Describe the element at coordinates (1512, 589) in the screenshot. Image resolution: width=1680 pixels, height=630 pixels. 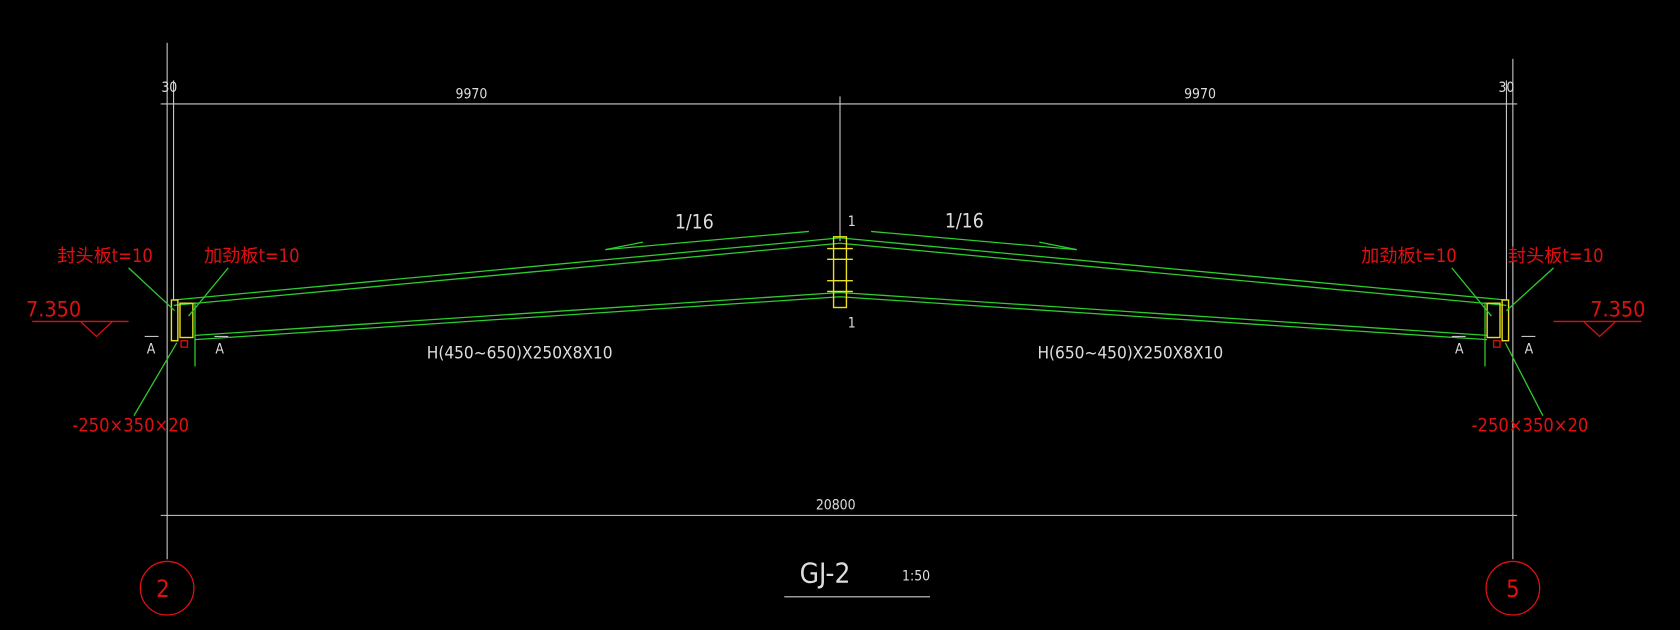
I see `axis-label: 5` at that location.